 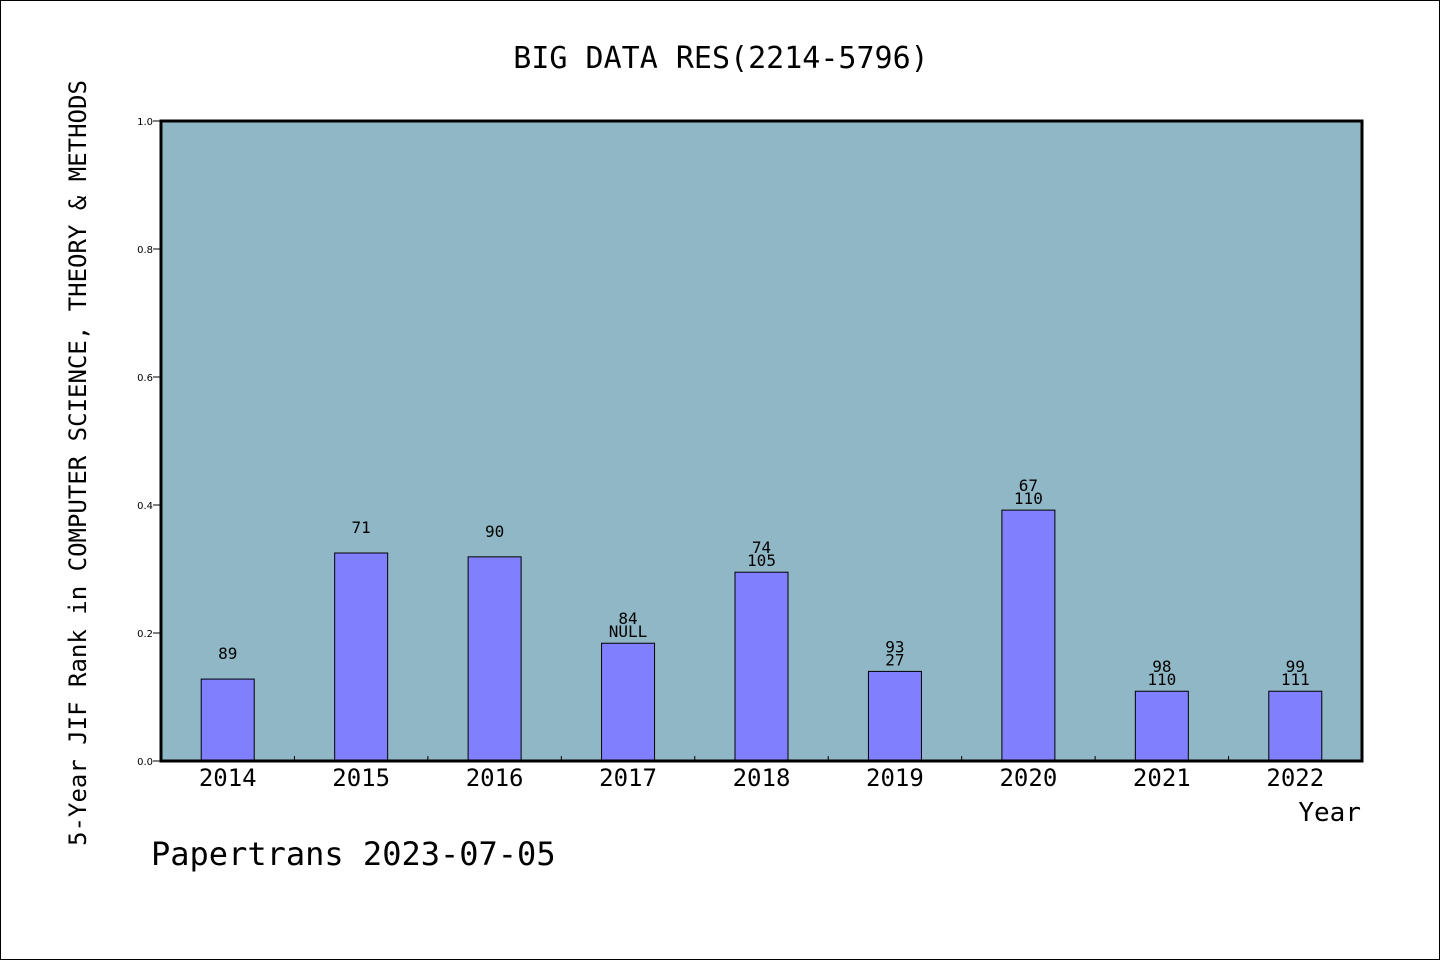 I want to click on x-tick-label: 2016, so click(x=495, y=778).